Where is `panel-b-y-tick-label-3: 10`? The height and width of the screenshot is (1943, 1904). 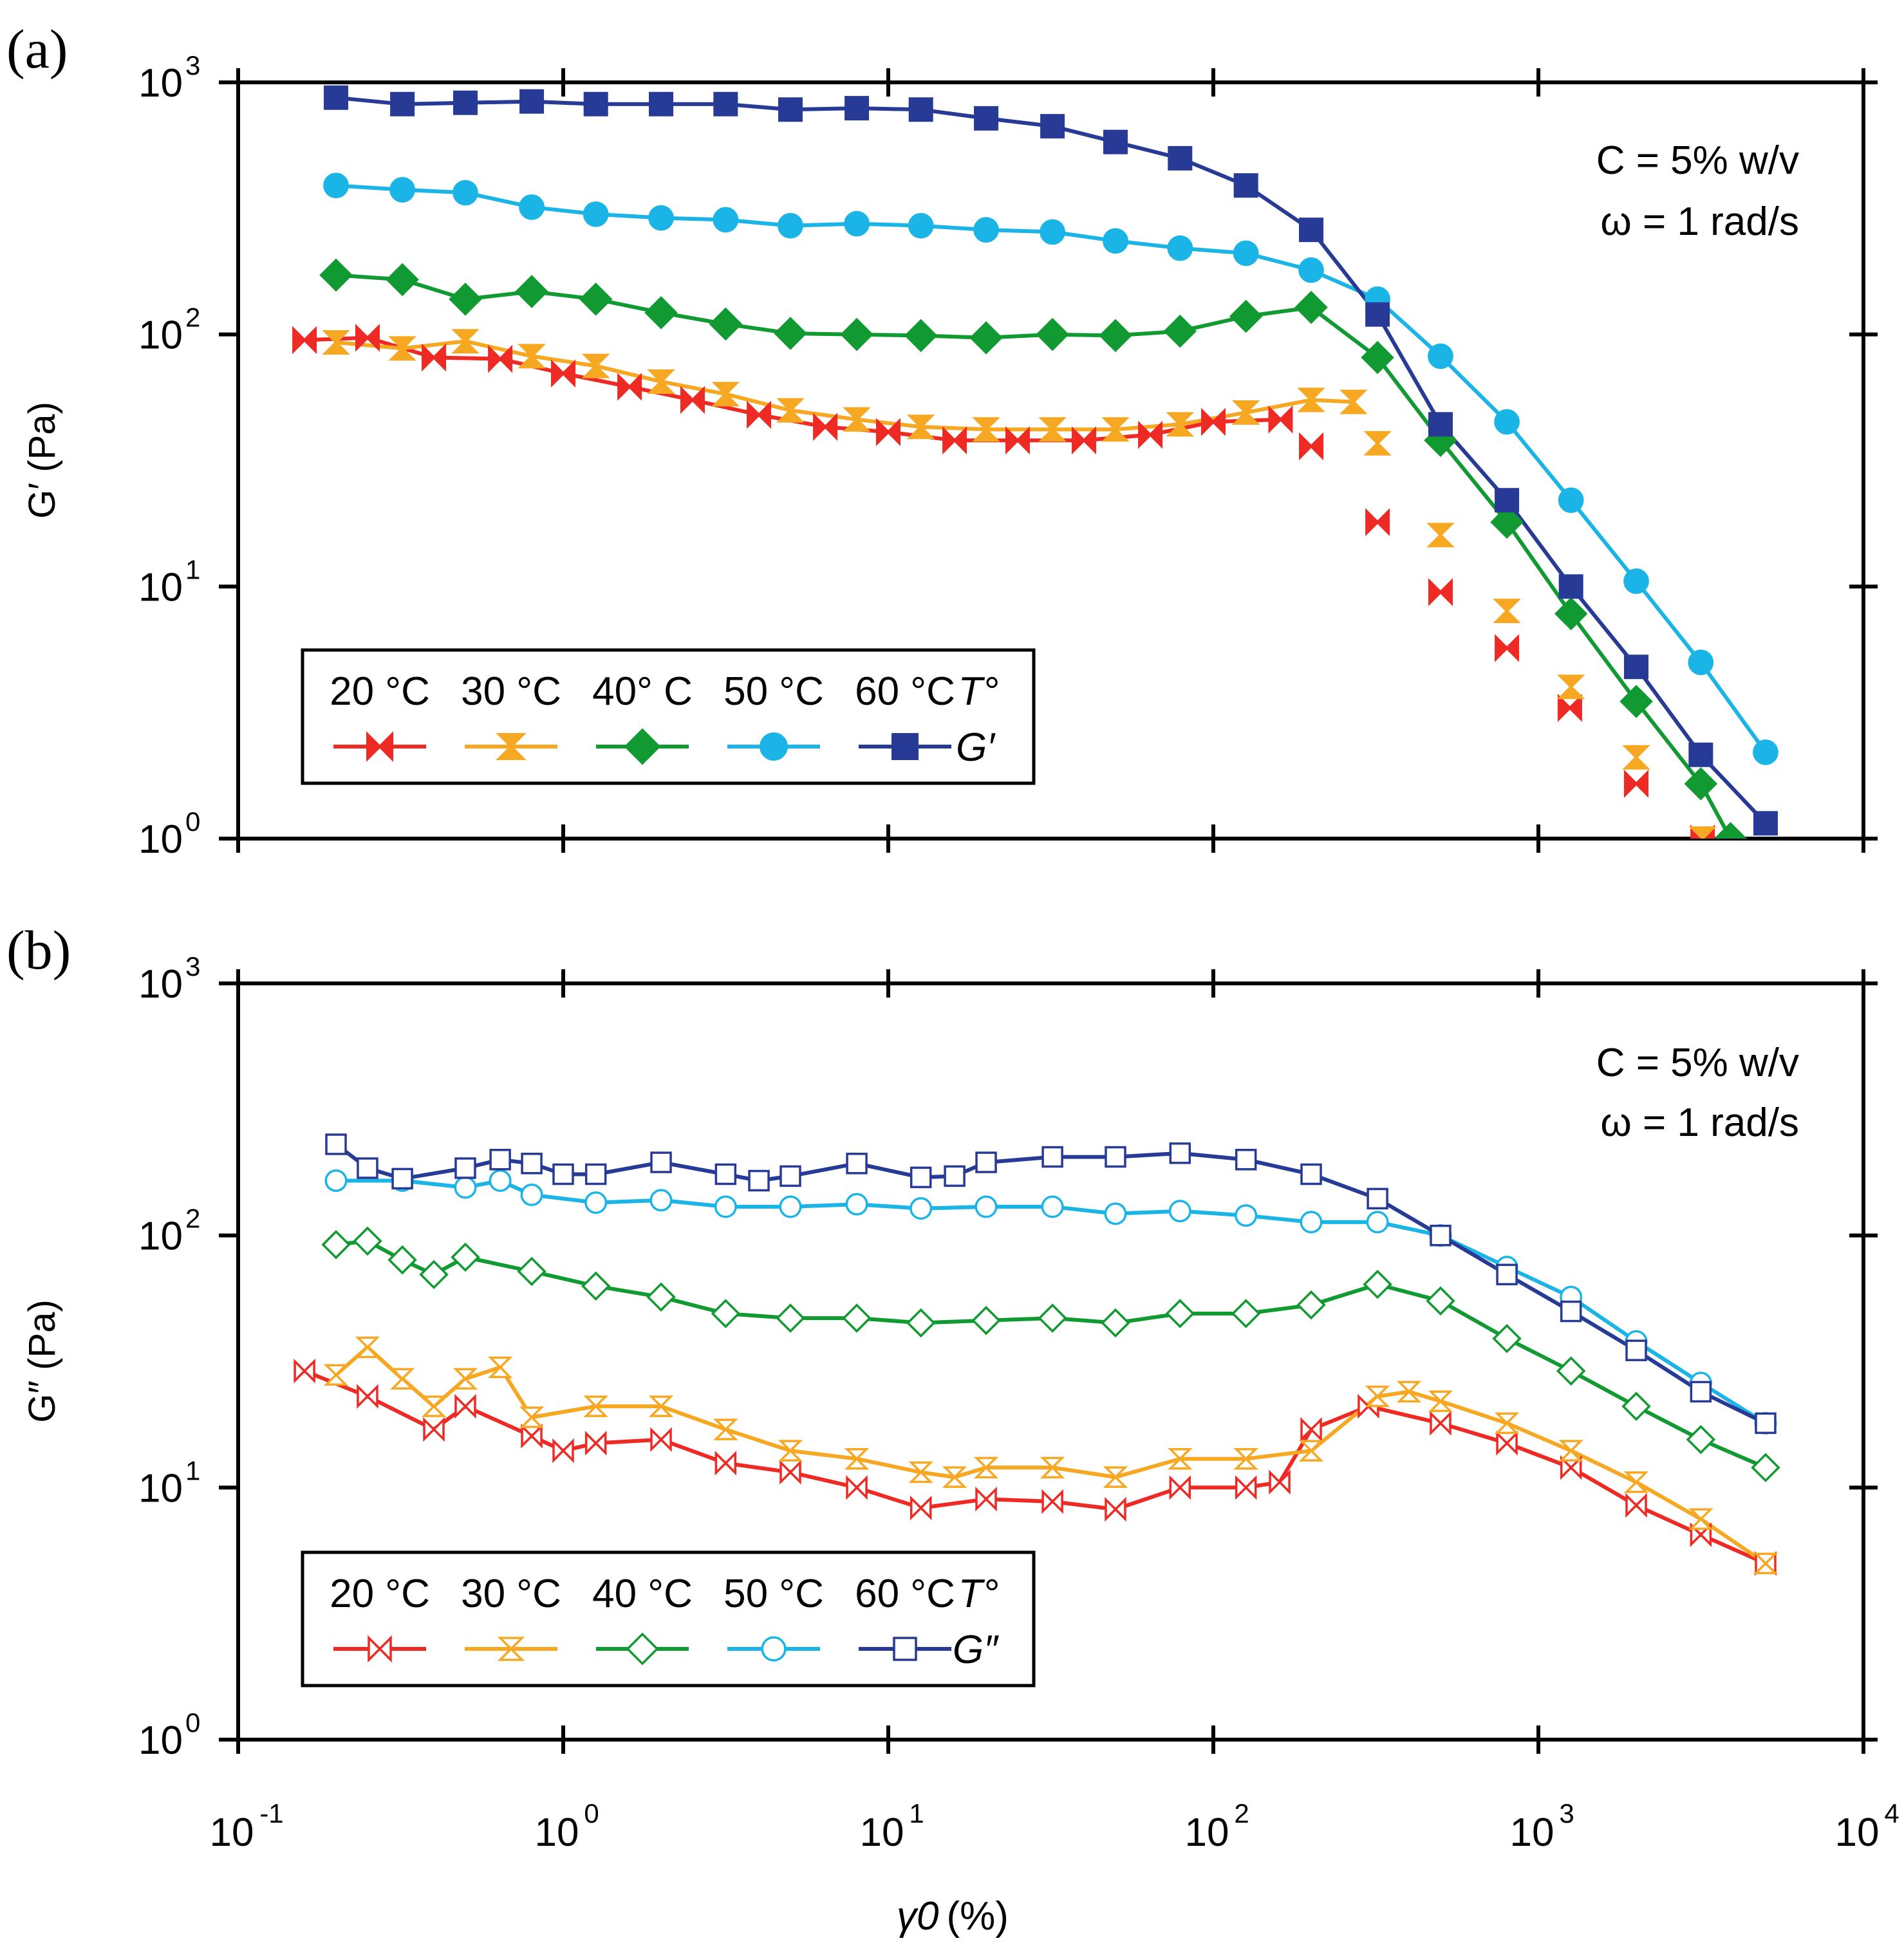 panel-b-y-tick-label-3: 10 is located at coordinates (160, 984).